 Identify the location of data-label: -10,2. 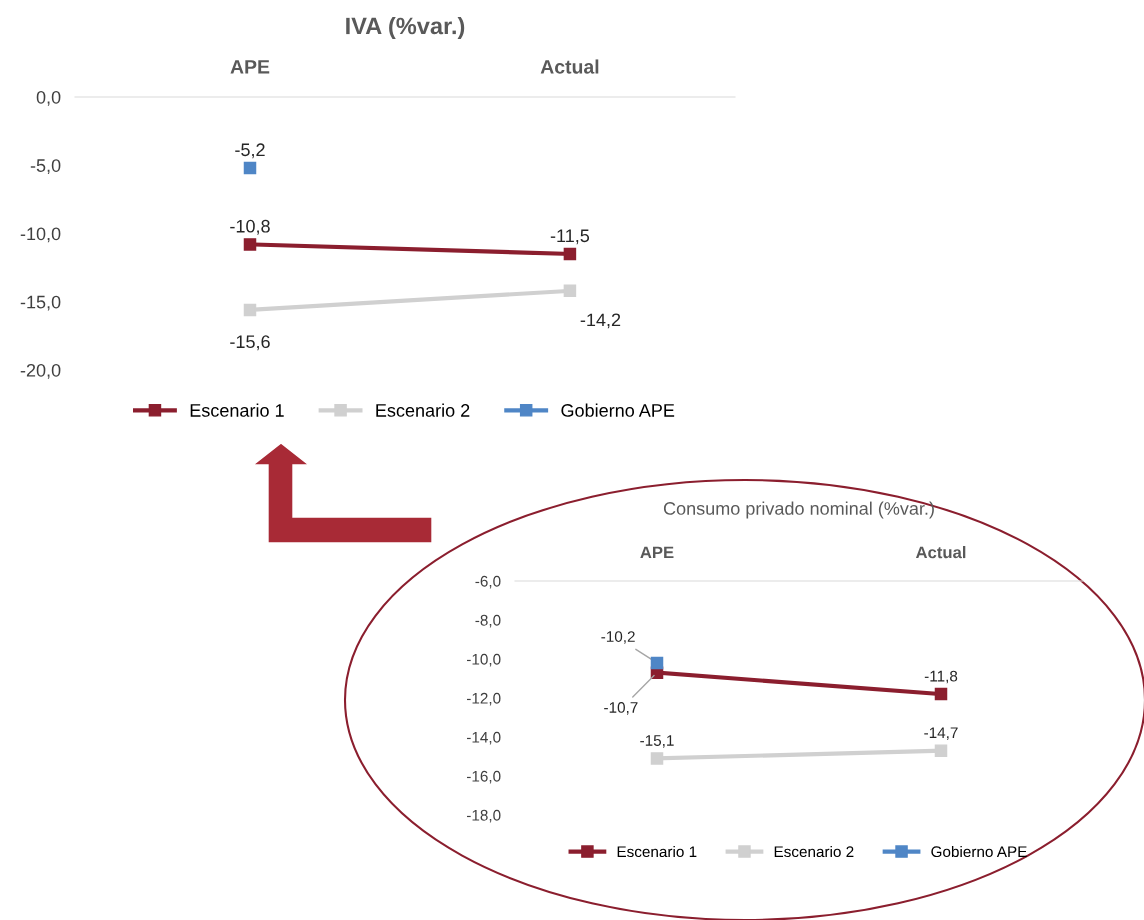
(618, 637).